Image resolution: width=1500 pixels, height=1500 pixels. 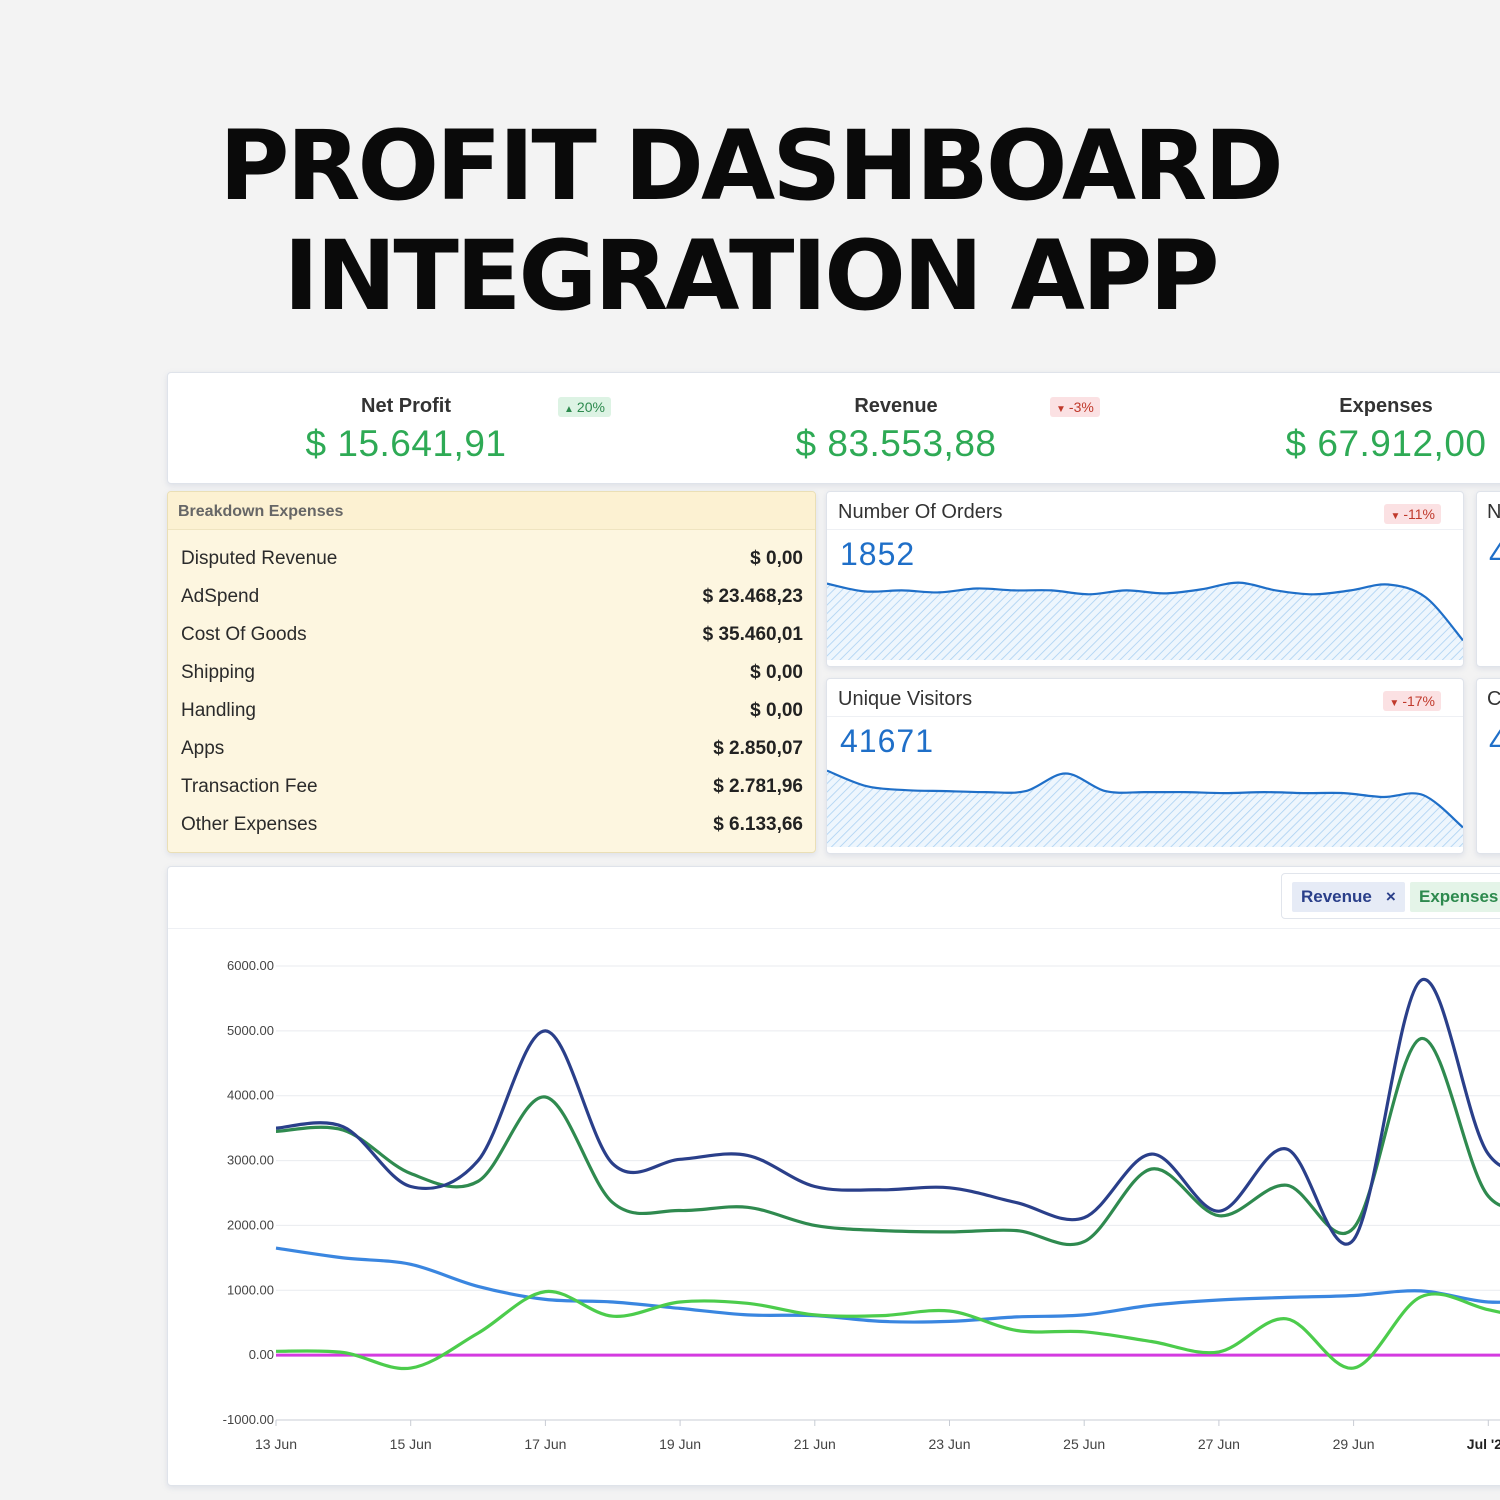 I want to click on kpi-value: $ 67.912,00, so click(x=1386, y=443).